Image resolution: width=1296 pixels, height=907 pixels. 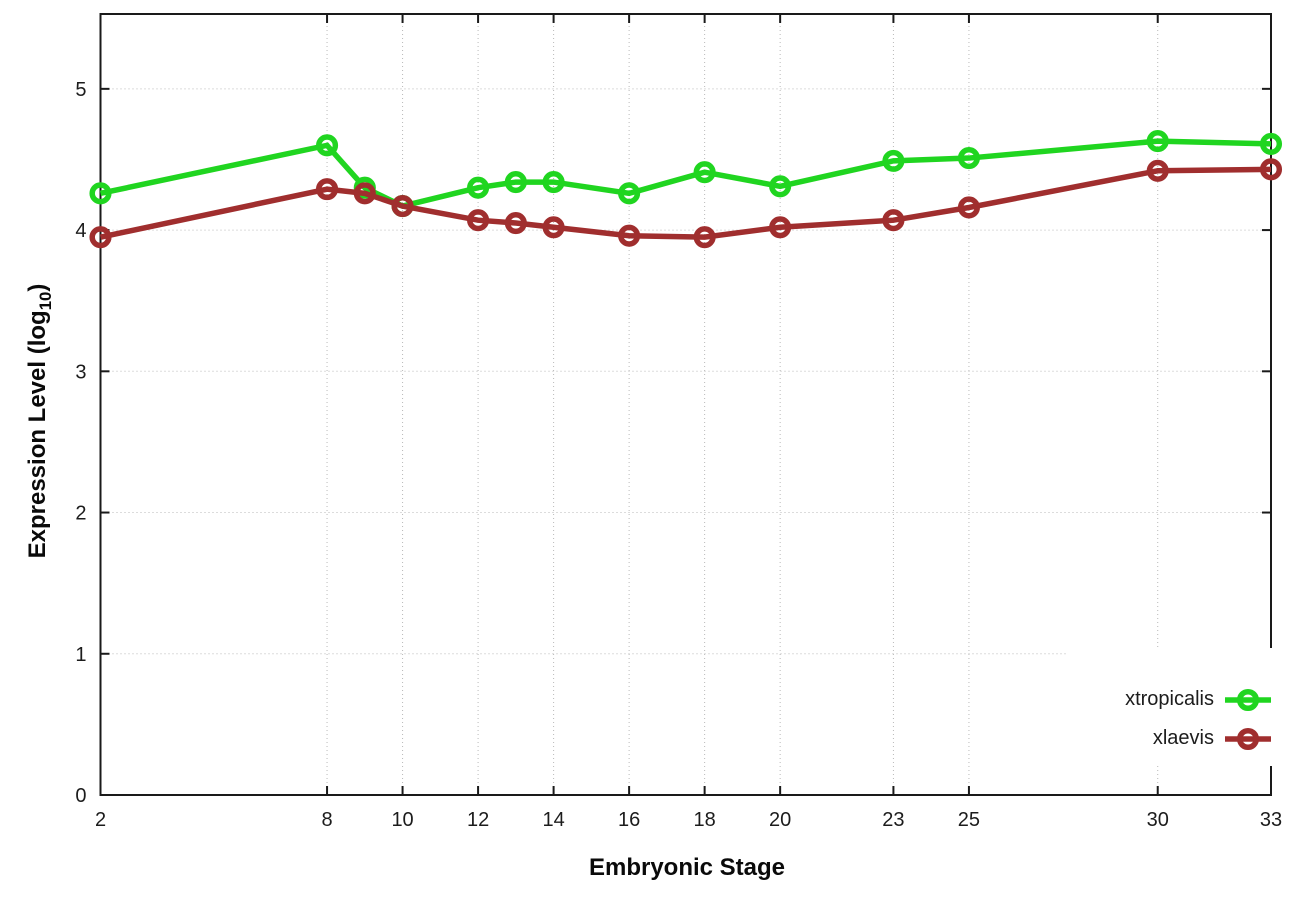 I want to click on svg-text: 4, so click(x=80, y=231).